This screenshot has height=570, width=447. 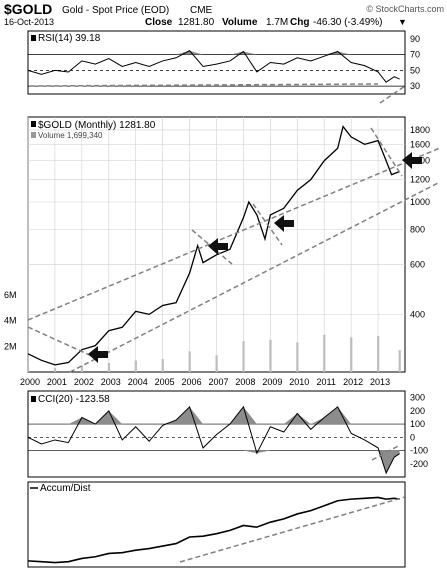 I want to click on x-tick-label: 2011, so click(x=326, y=382).